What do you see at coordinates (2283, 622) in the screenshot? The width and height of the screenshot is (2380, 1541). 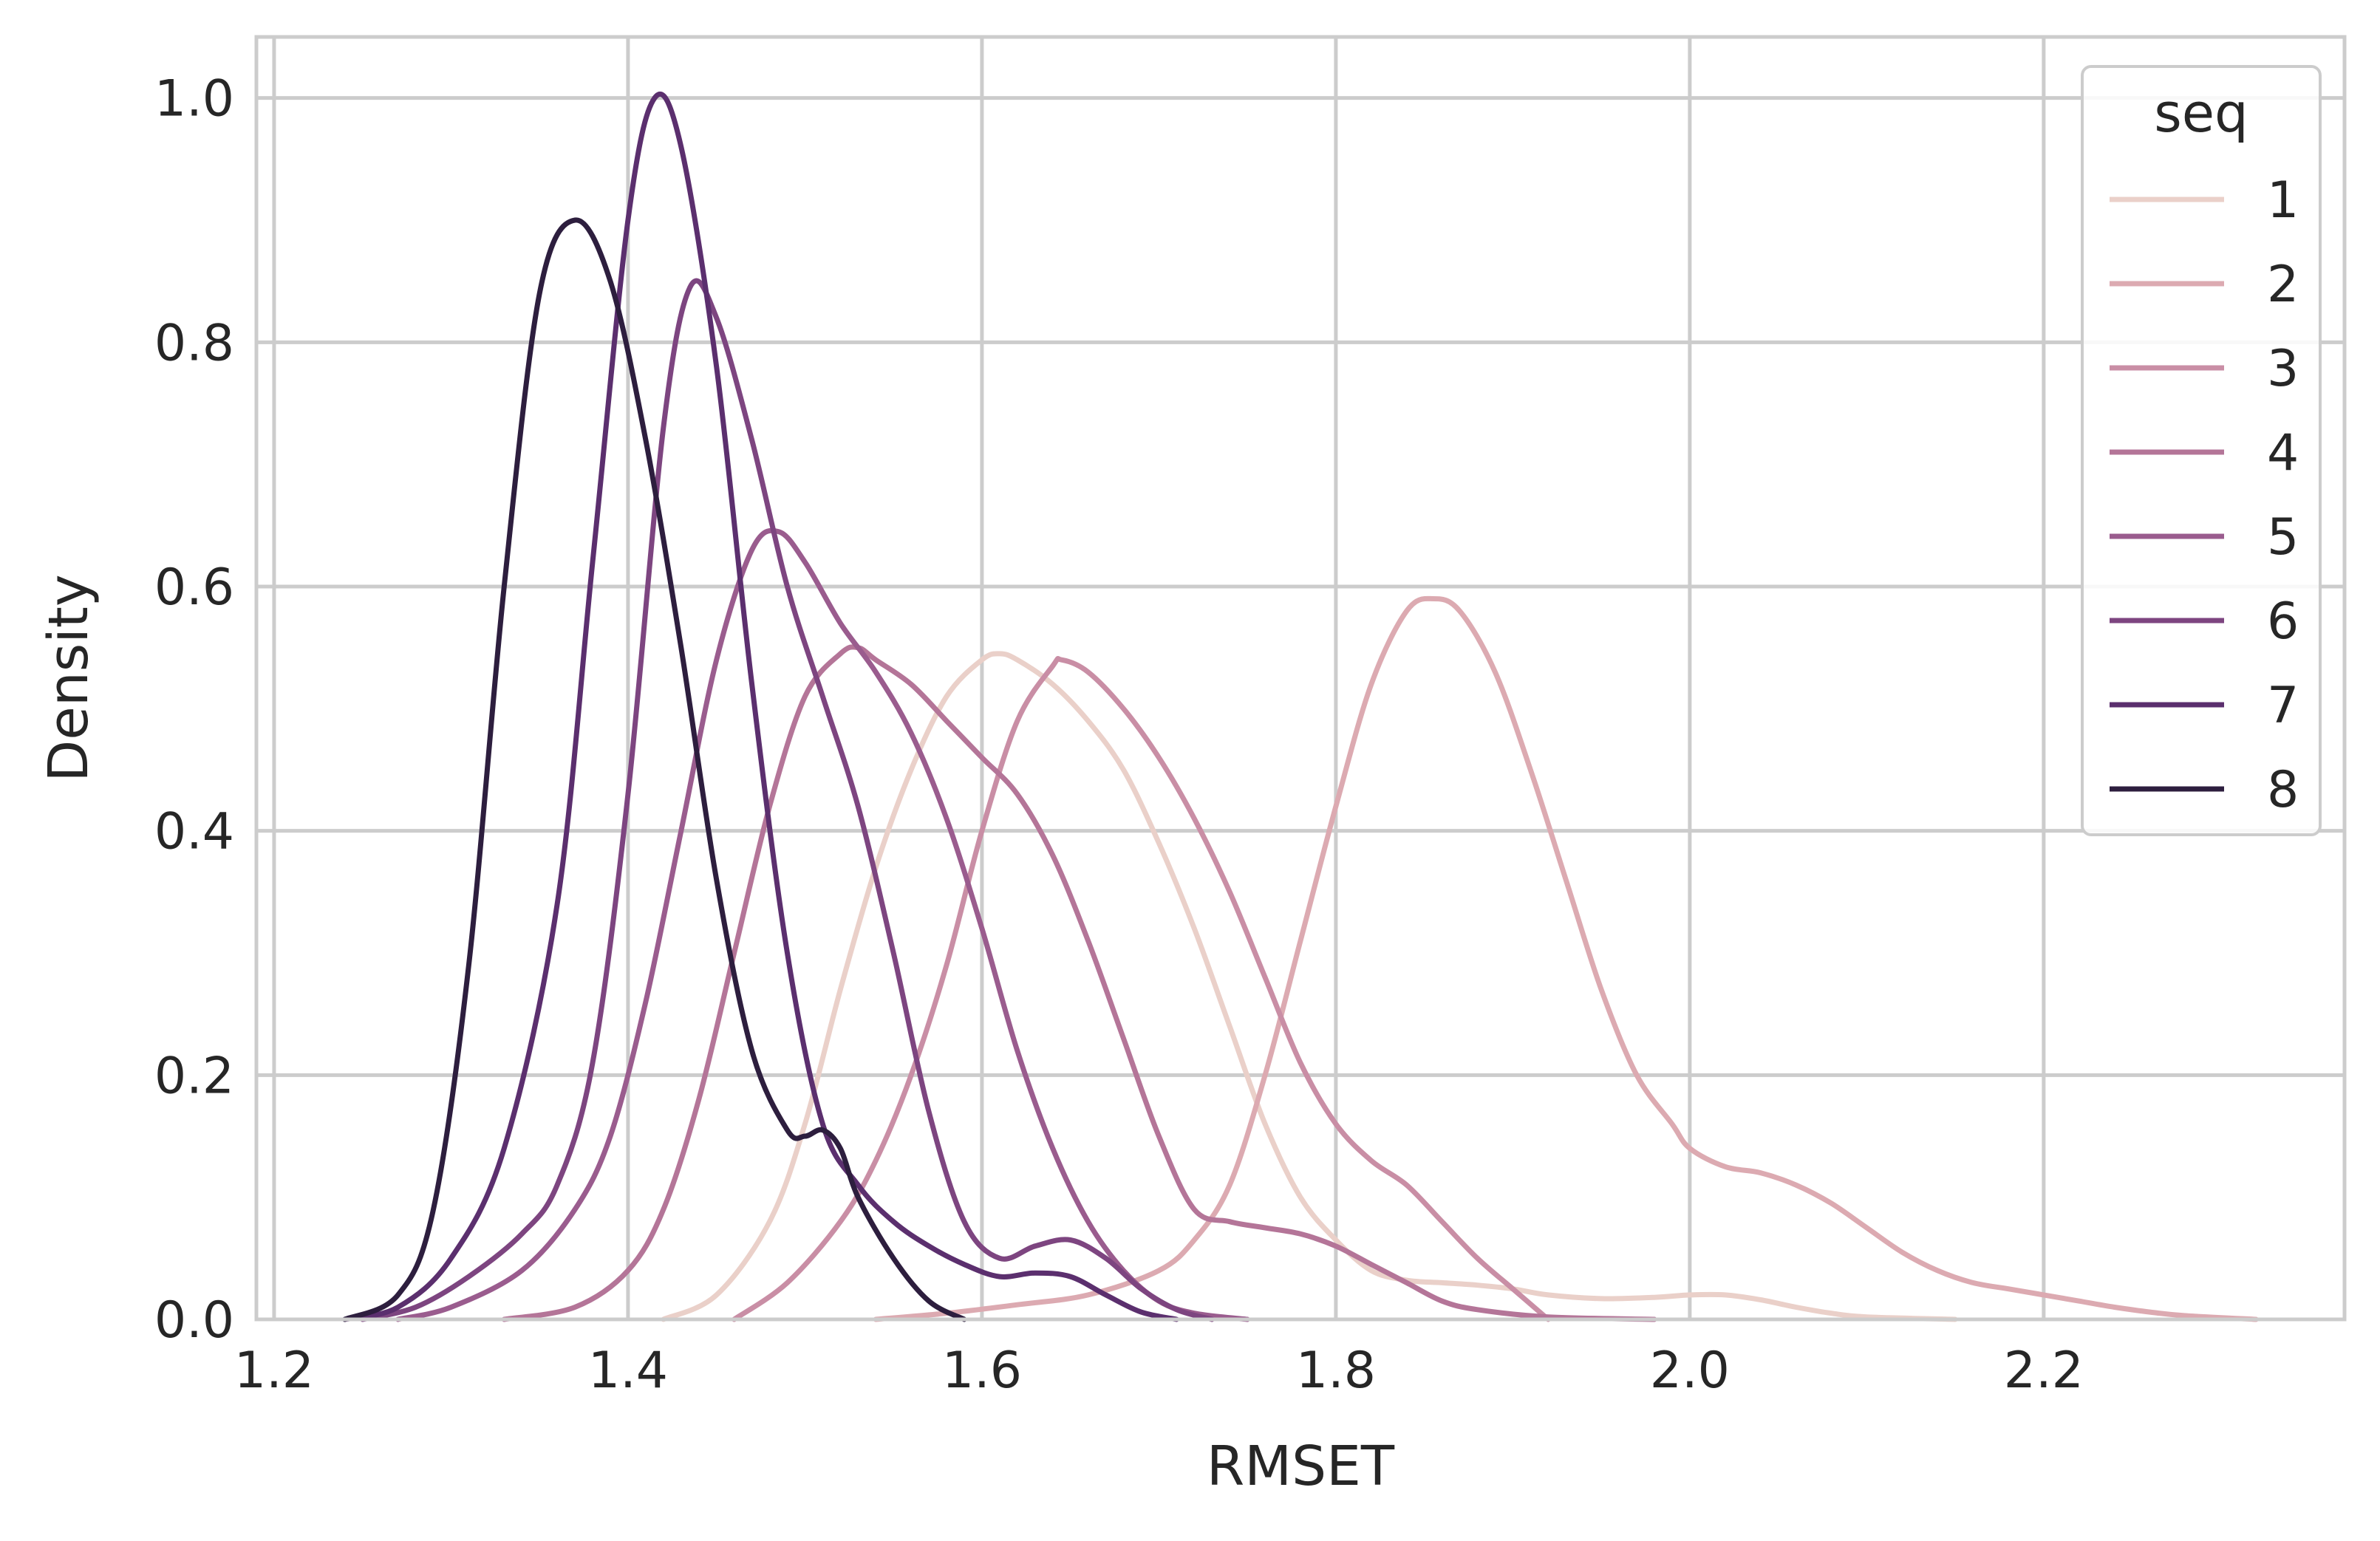 I see `legend-label-6: 6` at bounding box center [2283, 622].